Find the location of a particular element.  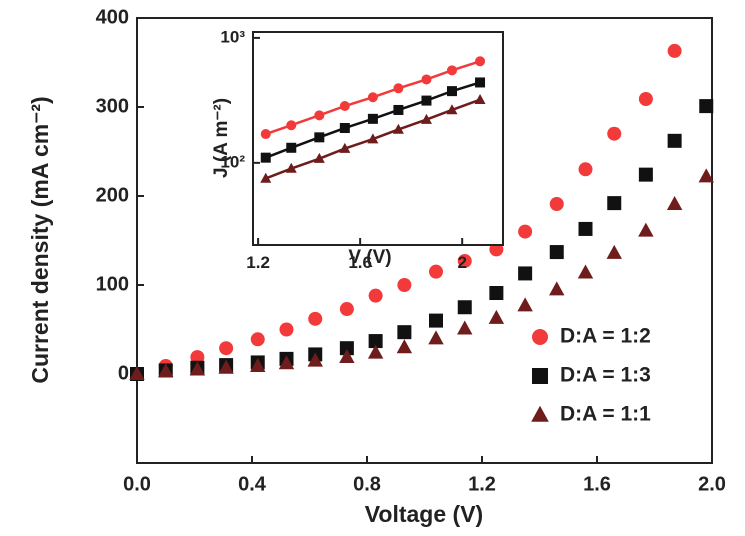

y-tick-label: 300 is located at coordinates (112, 106).